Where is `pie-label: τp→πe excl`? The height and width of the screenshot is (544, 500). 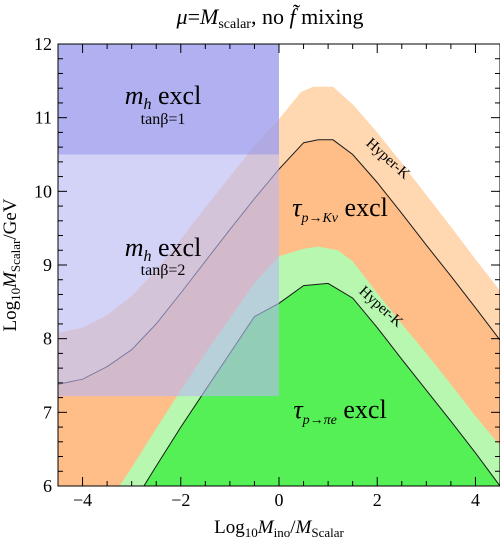
pie-label: τp→πe excl is located at coordinates (339, 411).